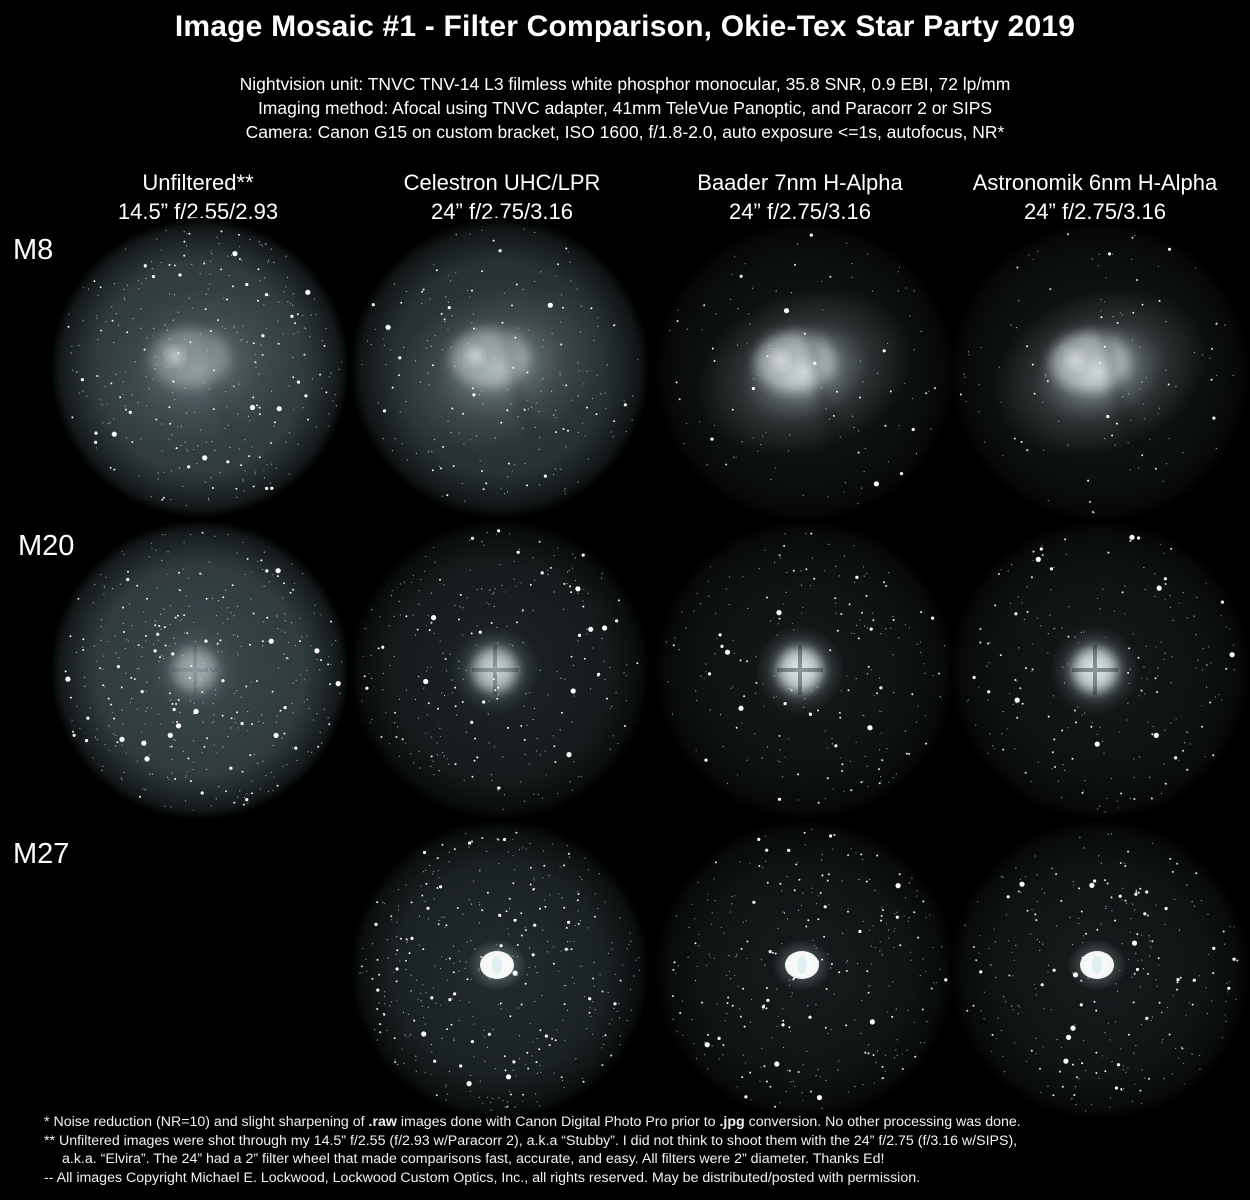 This screenshot has width=1250, height=1200. I want to click on filter-name: Unfiltered**, so click(198, 182).